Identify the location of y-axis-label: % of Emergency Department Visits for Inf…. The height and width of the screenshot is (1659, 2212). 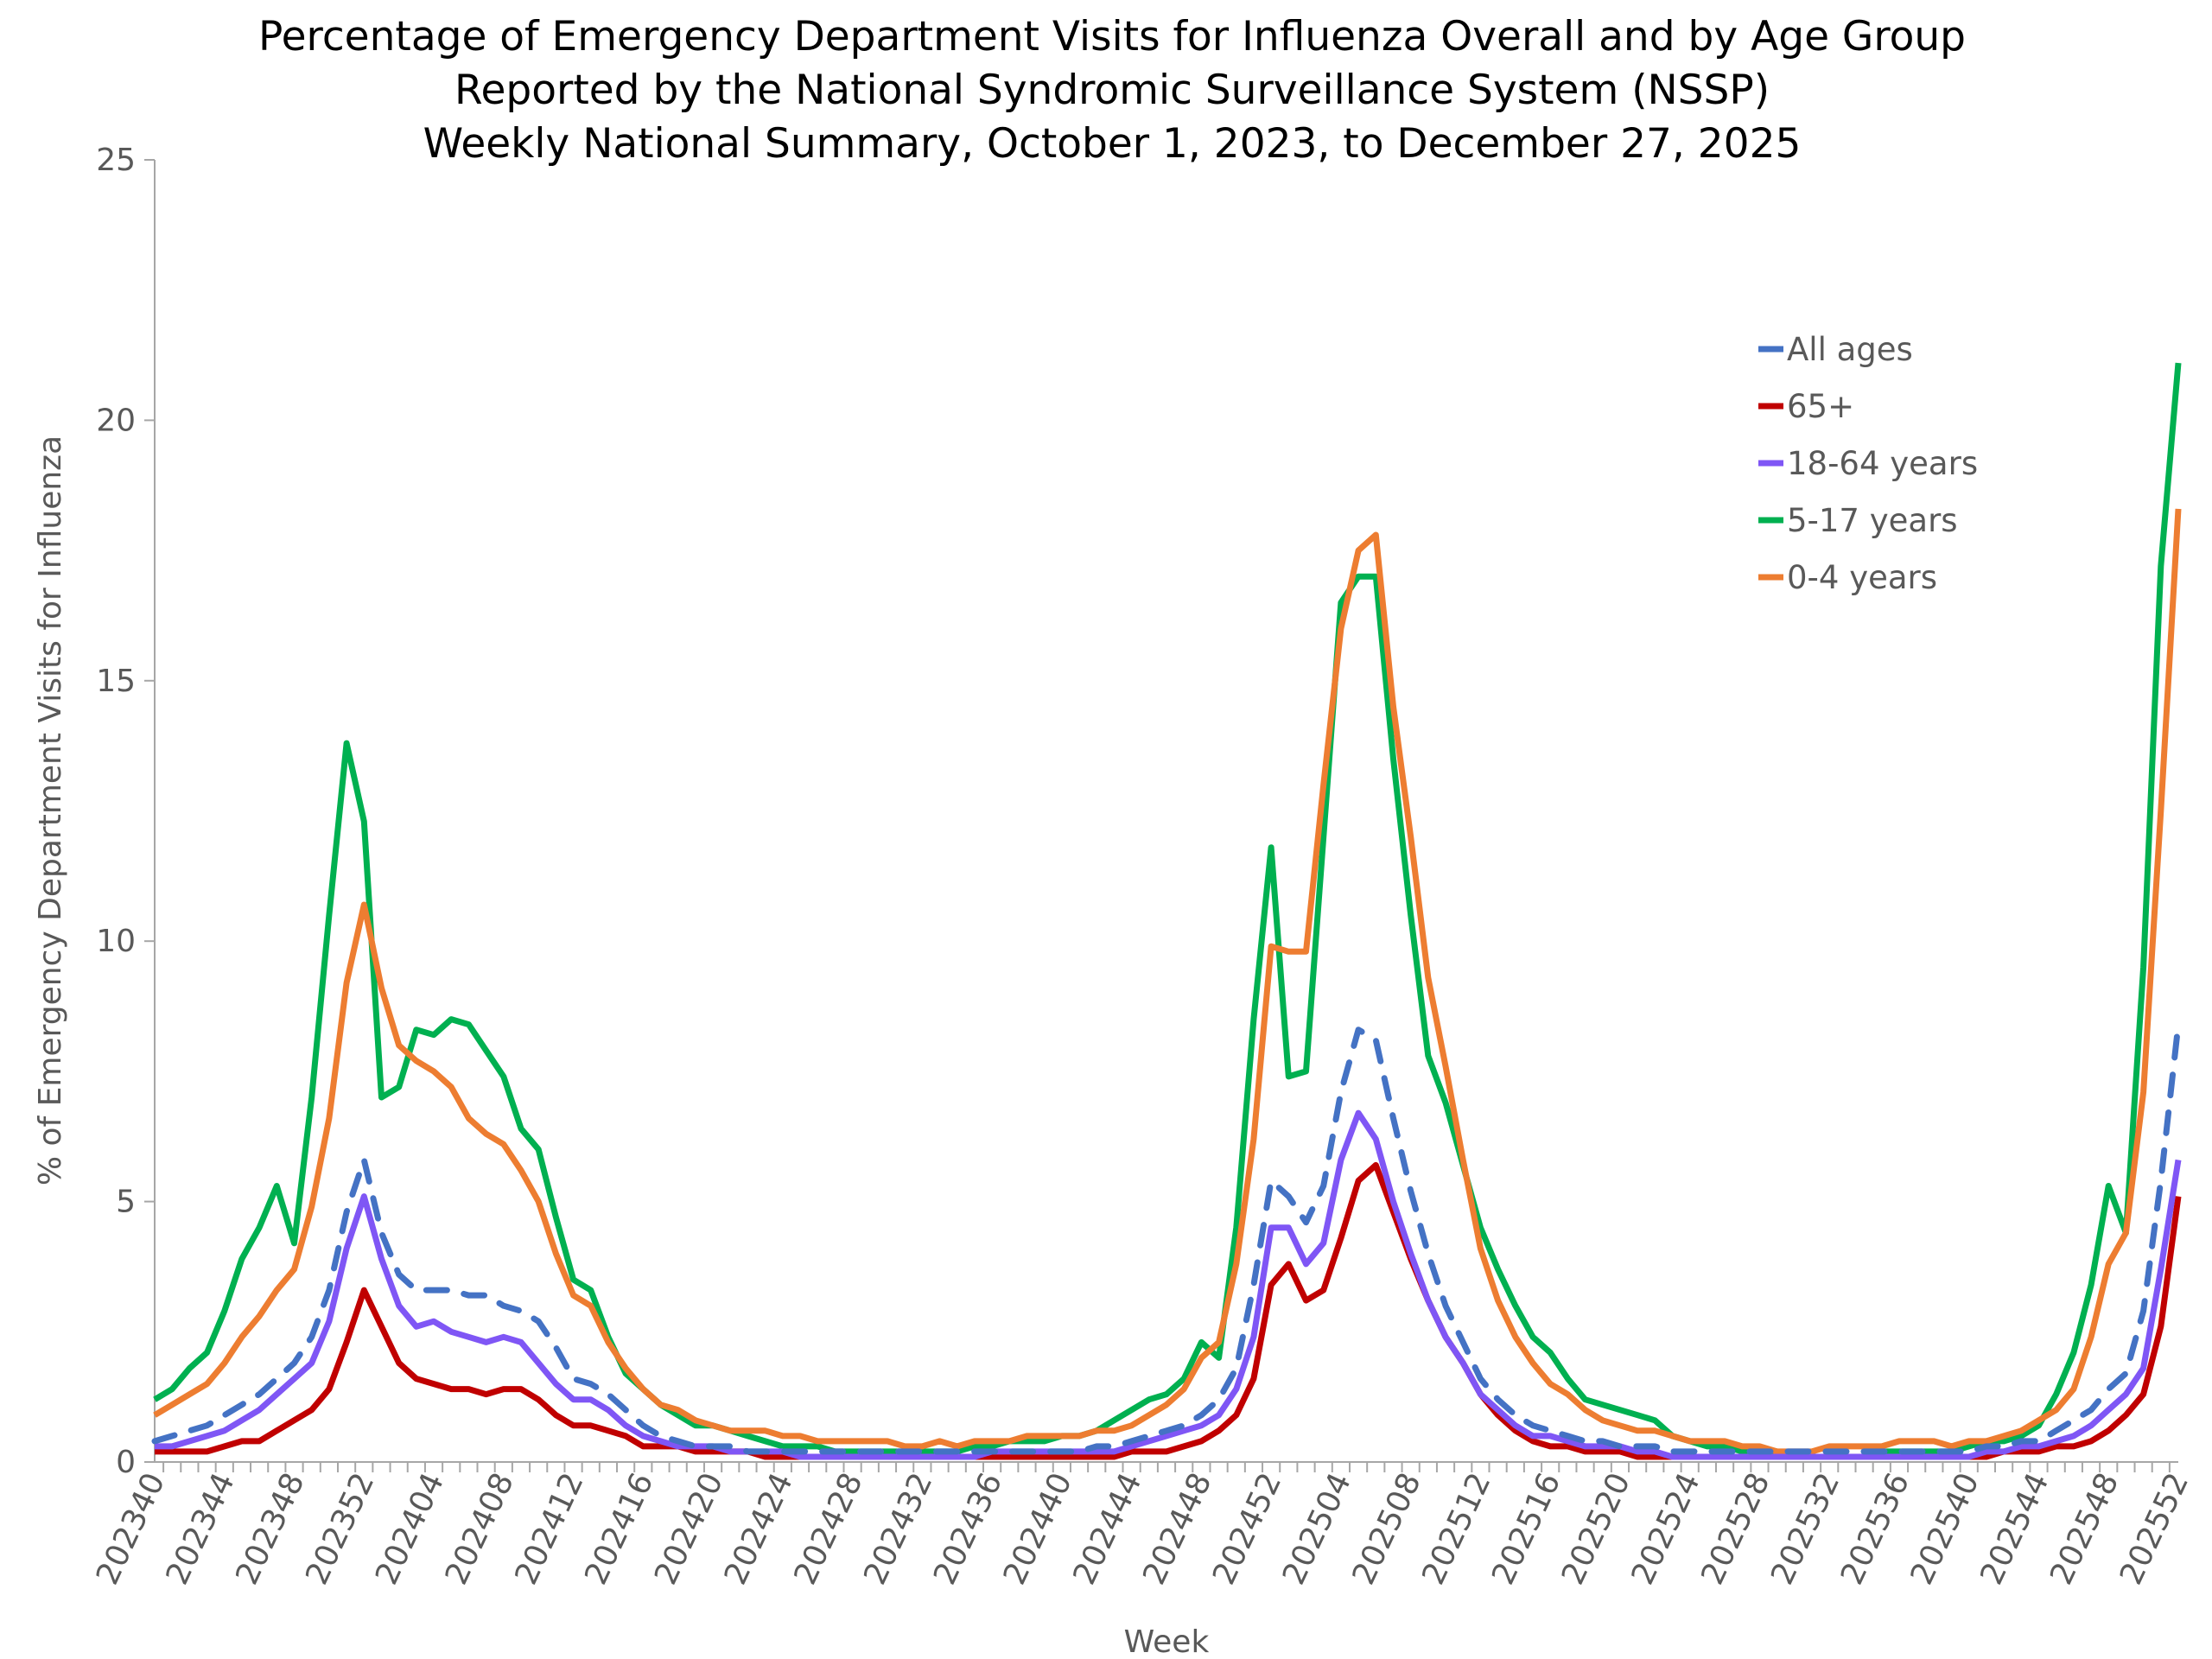
(50, 810).